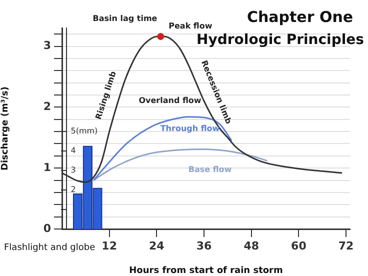  What do you see at coordinates (190, 26) in the screenshot?
I see `annotation: Peak flow` at bounding box center [190, 26].